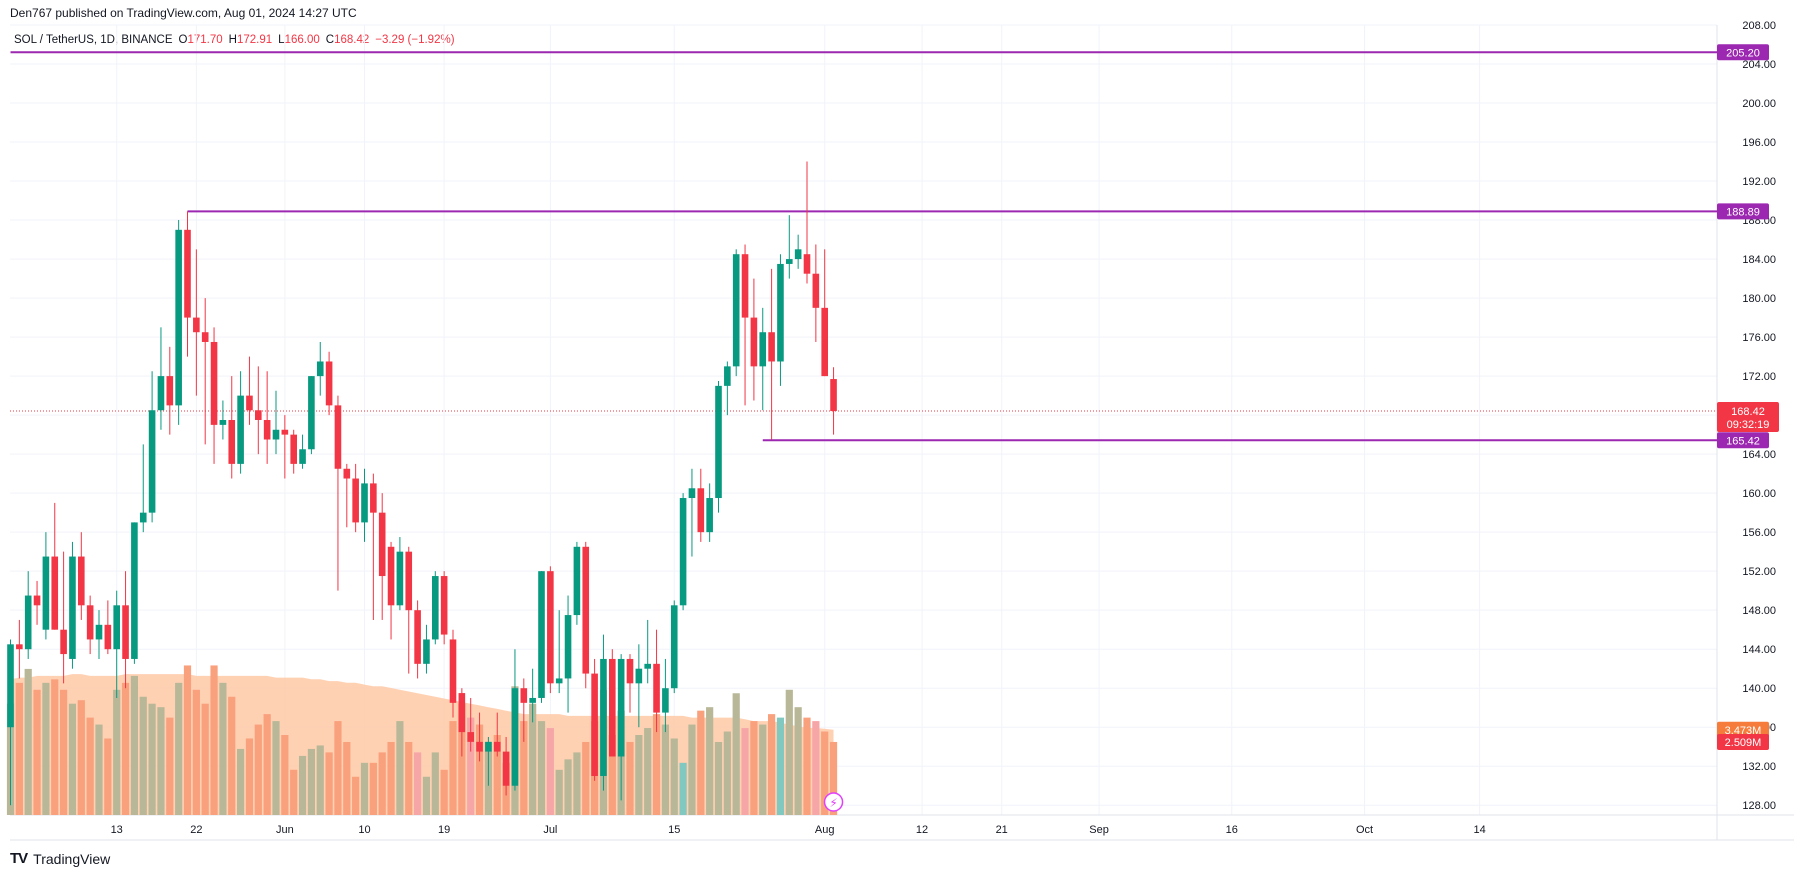 The image size is (1794, 877). I want to click on low-value: 166.00, so click(302, 40).